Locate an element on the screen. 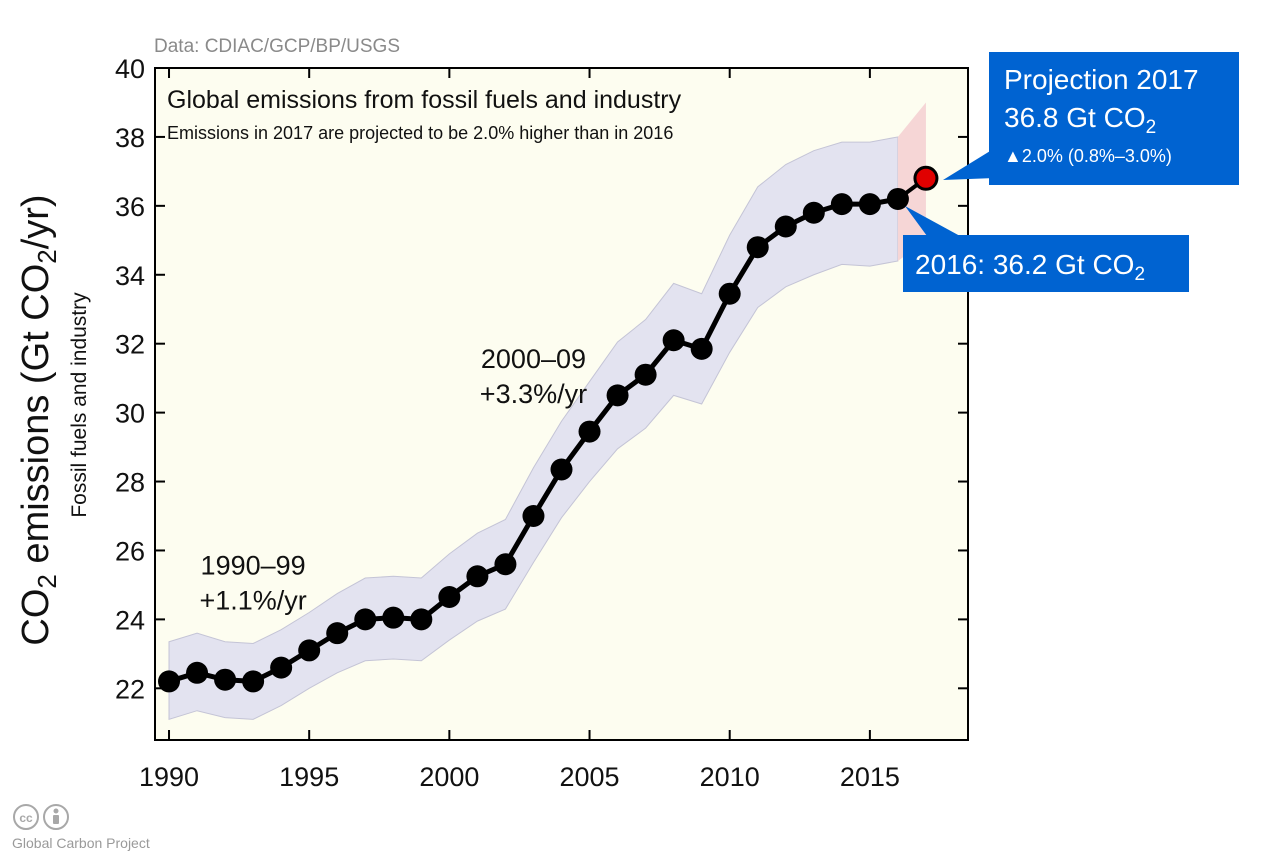 The image size is (1280, 854). x-tick-label: 1995 is located at coordinates (309, 777).